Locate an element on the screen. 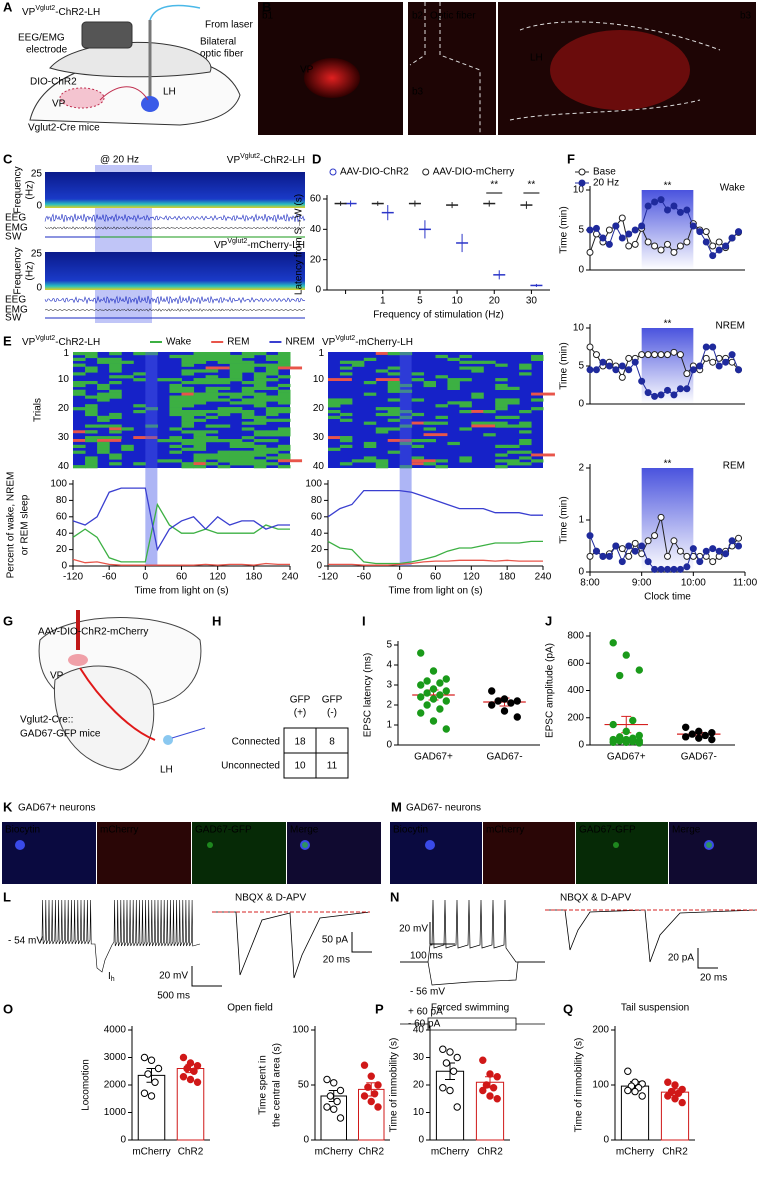  panel-label: G is located at coordinates (8, 620).